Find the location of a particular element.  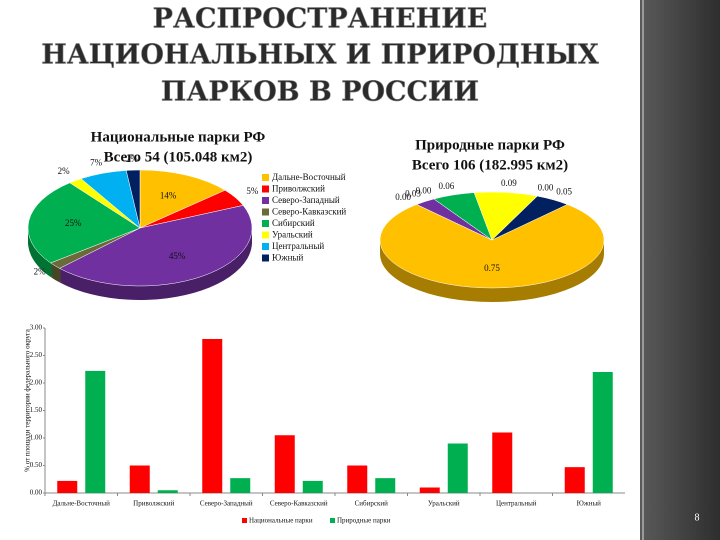

x-tick-label: Дальне-Восточный is located at coordinates (82, 504).